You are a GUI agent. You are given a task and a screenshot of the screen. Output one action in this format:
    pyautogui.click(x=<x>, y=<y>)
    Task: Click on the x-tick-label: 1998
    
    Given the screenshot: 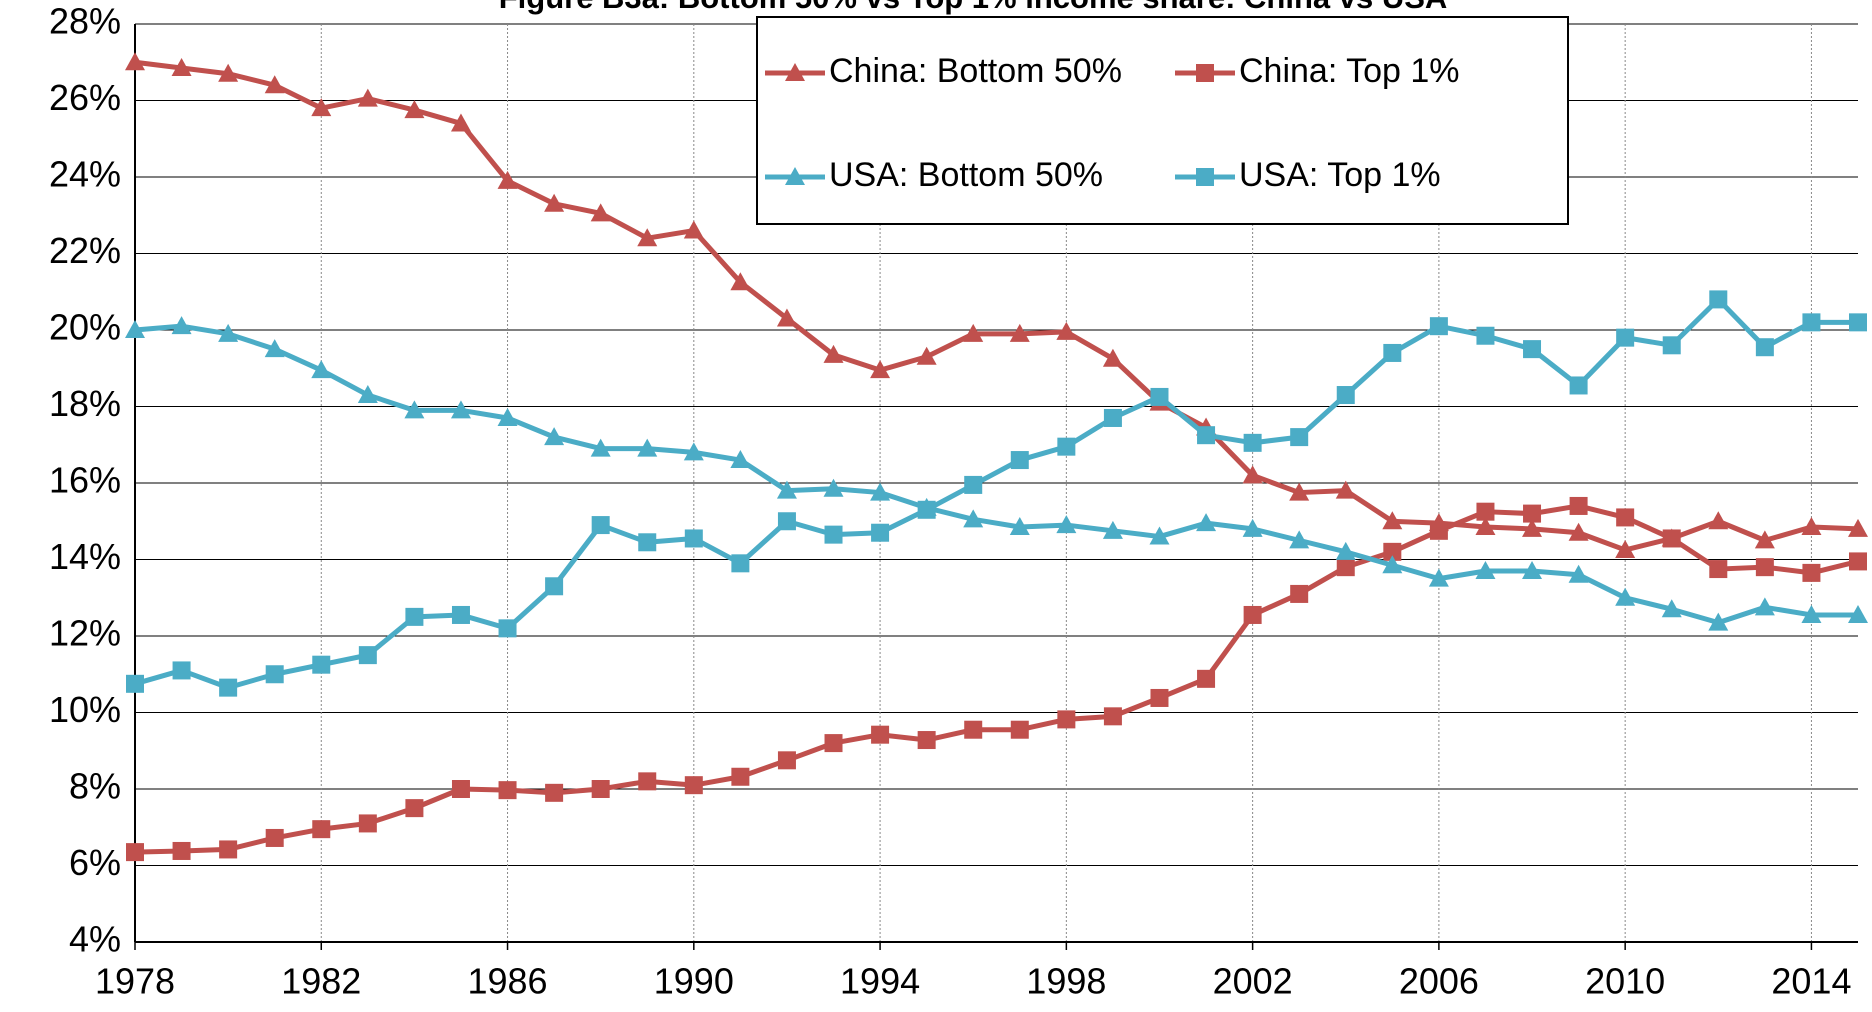 What is the action you would take?
    pyautogui.click(x=1066, y=981)
    